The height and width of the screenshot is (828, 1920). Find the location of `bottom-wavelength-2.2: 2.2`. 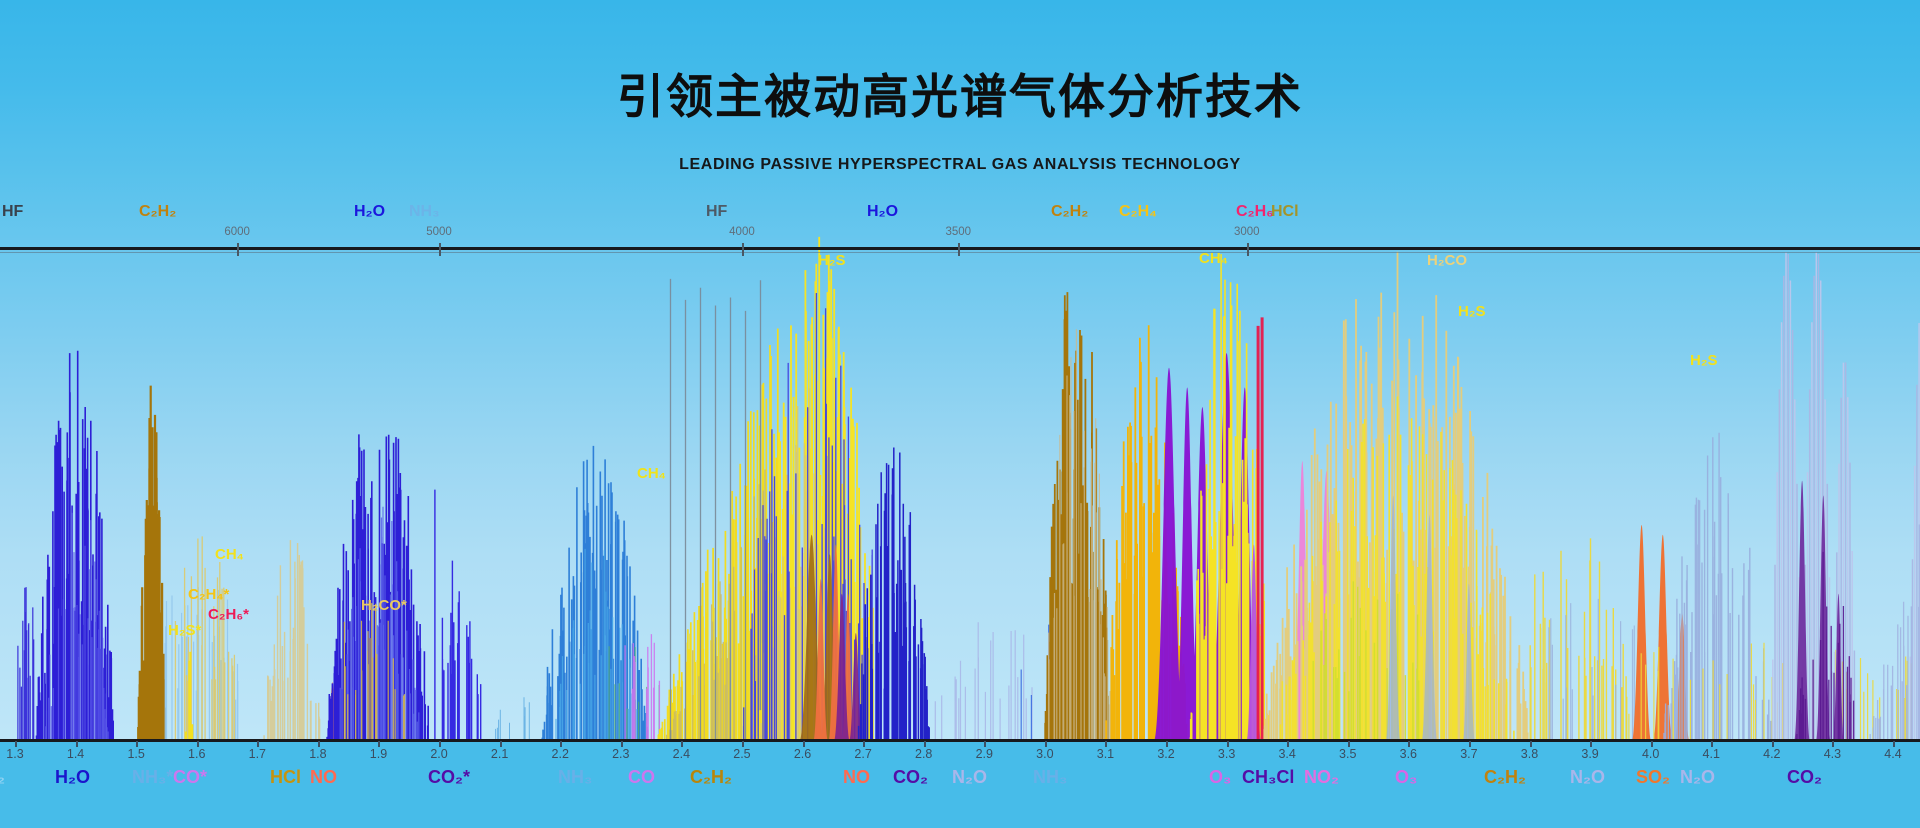

bottom-wavelength-2.2: 2.2 is located at coordinates (560, 754).